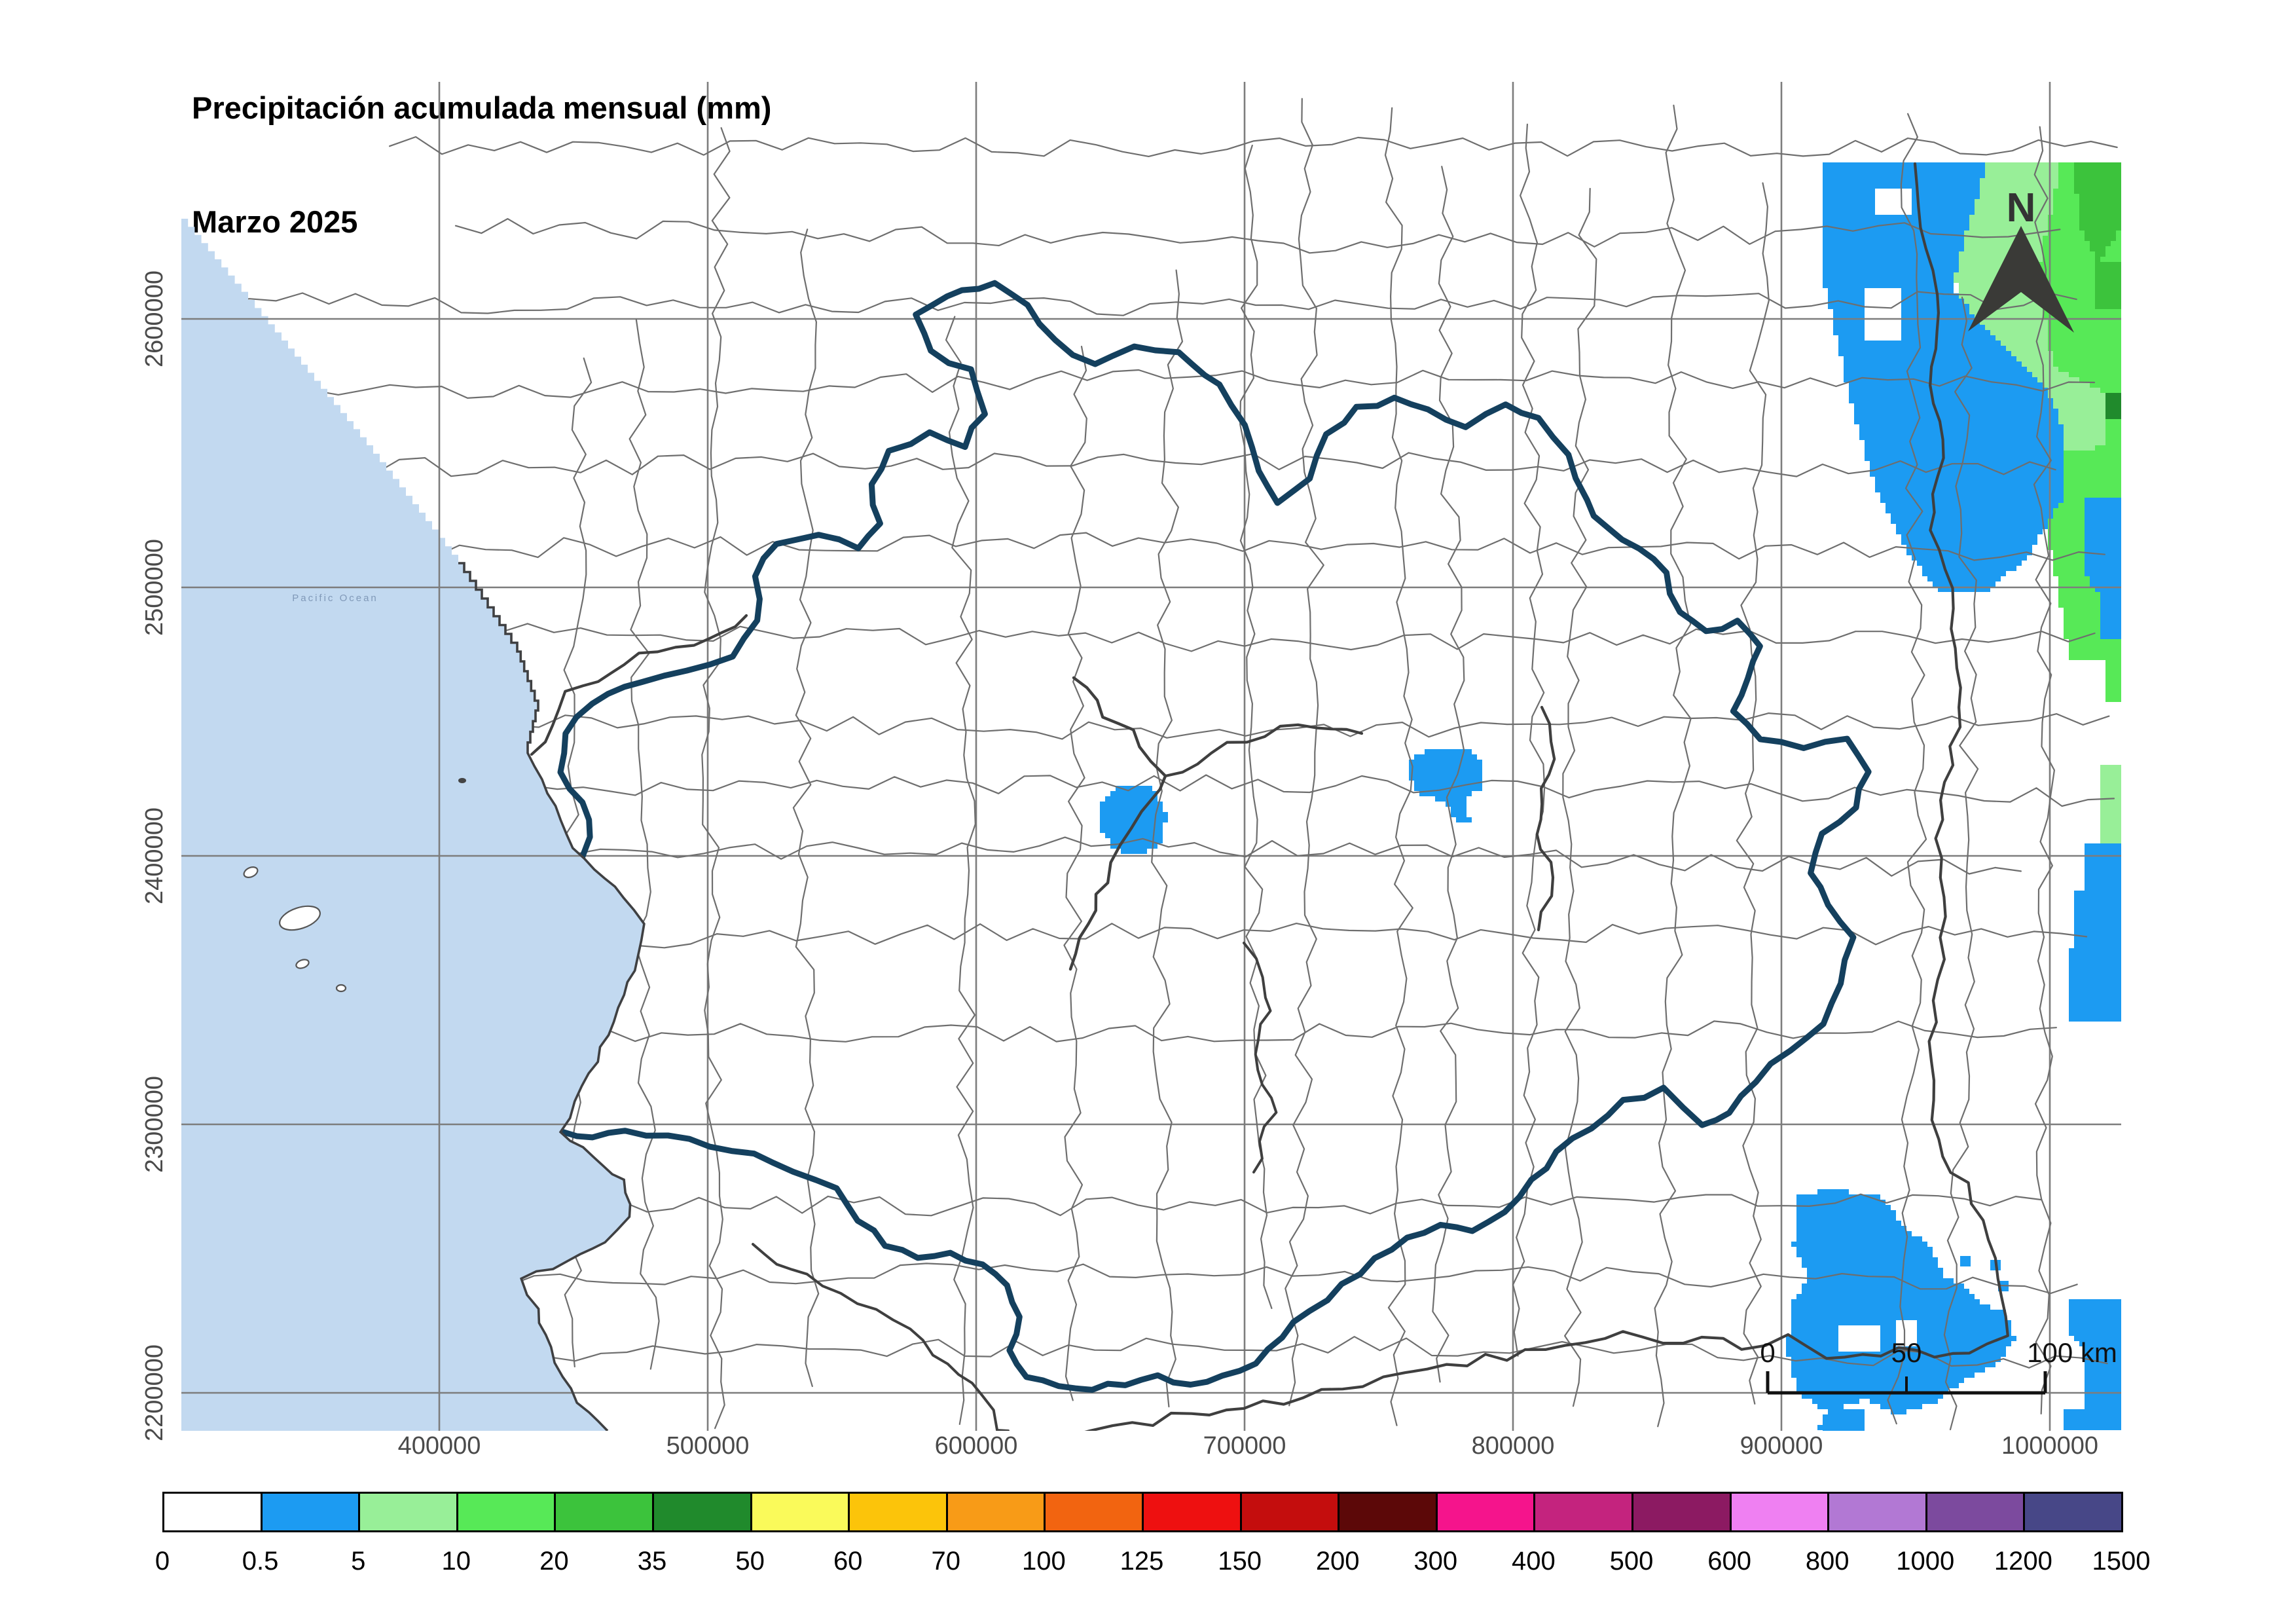 The width and height of the screenshot is (2296, 1624). What do you see at coordinates (462, 780) in the screenshot?
I see `islet` at bounding box center [462, 780].